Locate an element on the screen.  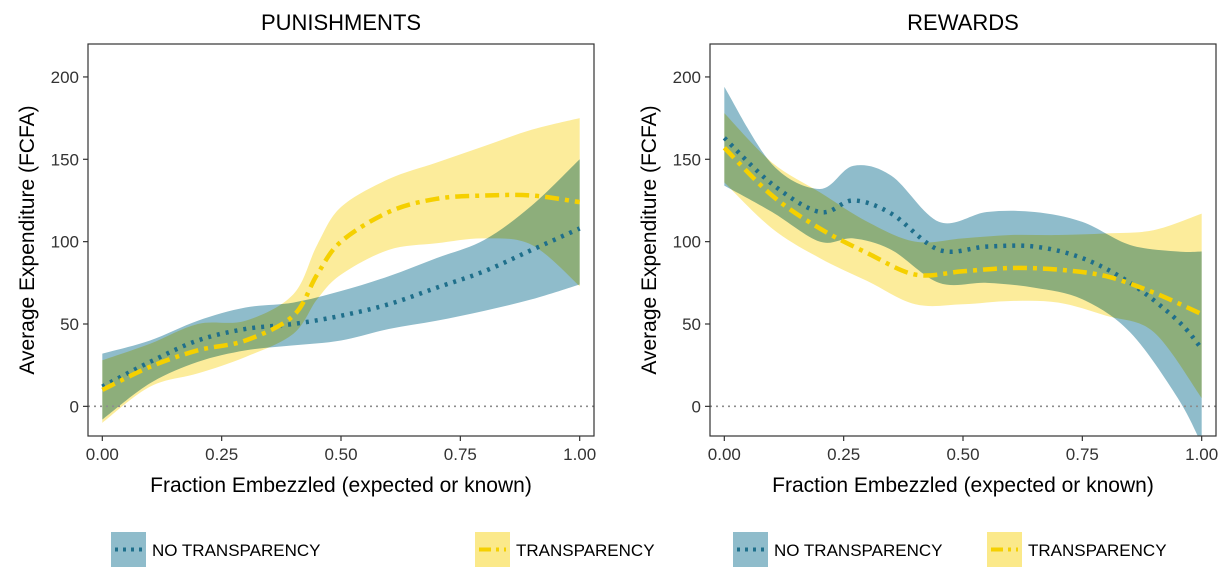
punishments-legend: NO TRANSPARENCY TRANSPARENCY is located at coordinates (383, 549).